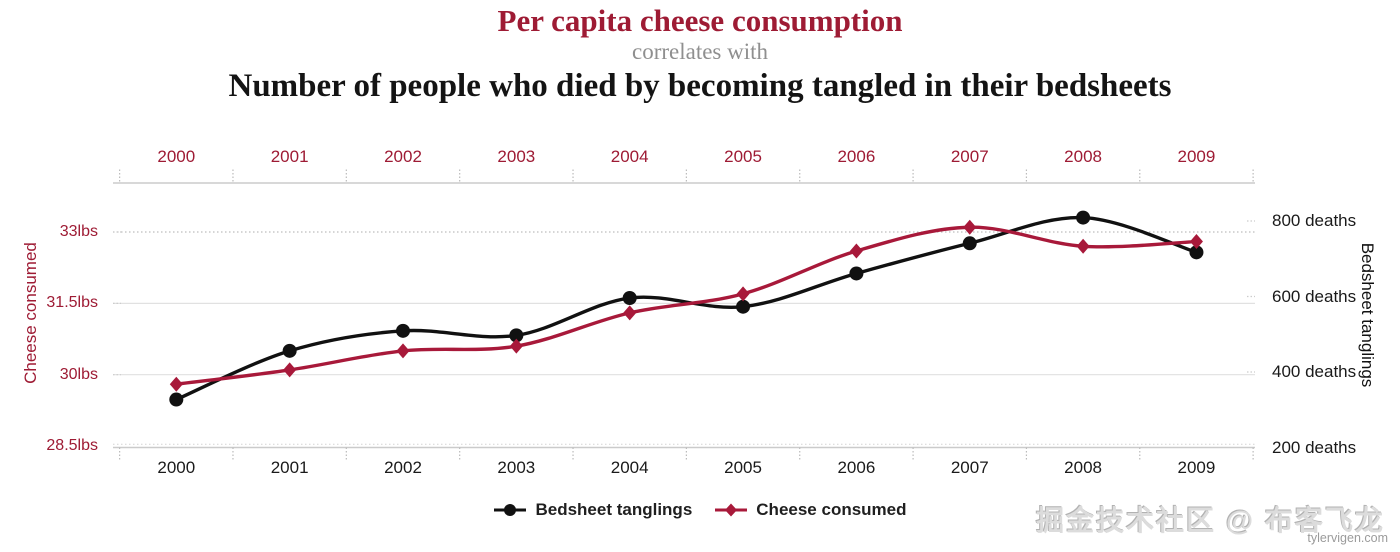 Image resolution: width=1400 pixels, height=552 pixels. What do you see at coordinates (403, 330) in the screenshot?
I see `data-point-bedsheet-tanglings-2002` at bounding box center [403, 330].